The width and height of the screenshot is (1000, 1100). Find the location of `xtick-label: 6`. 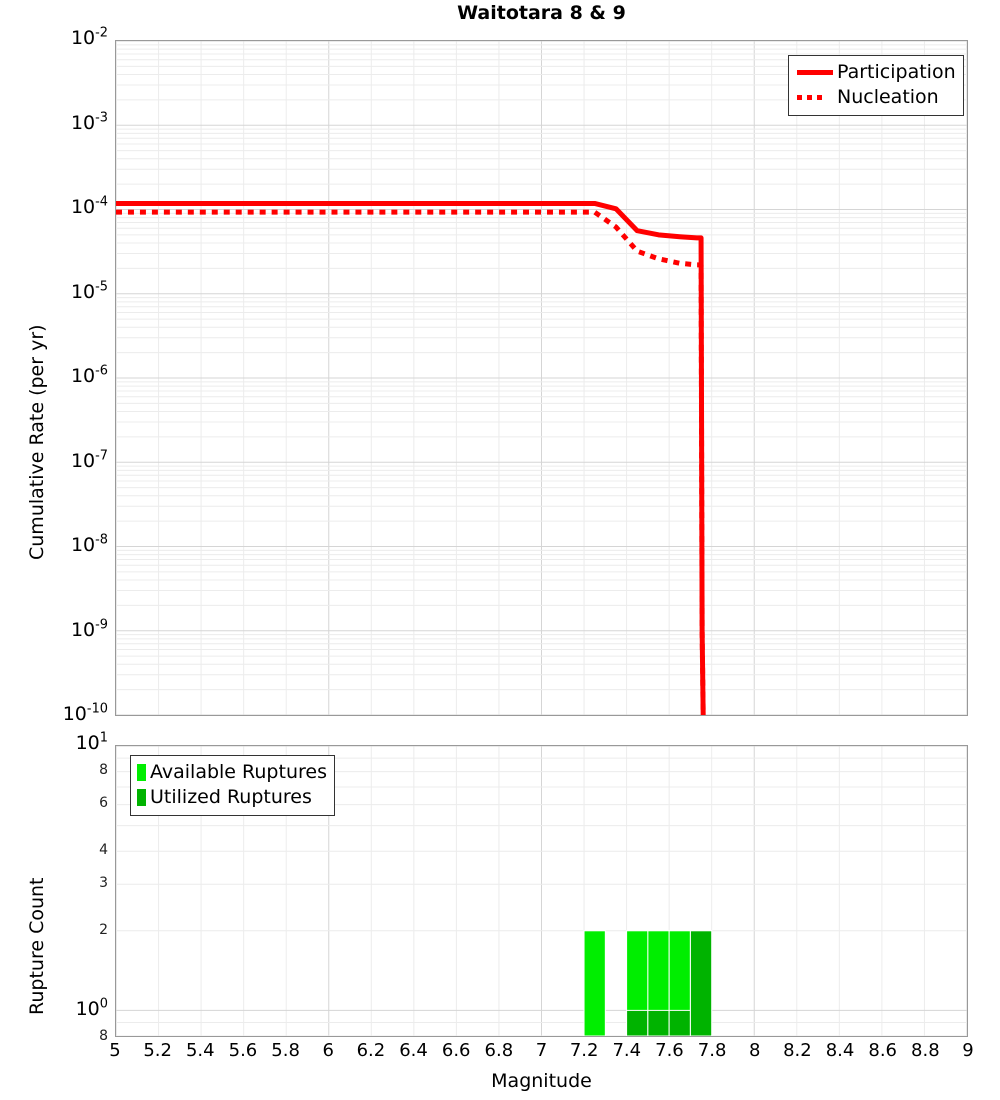

xtick-label: 6 is located at coordinates (328, 1050).